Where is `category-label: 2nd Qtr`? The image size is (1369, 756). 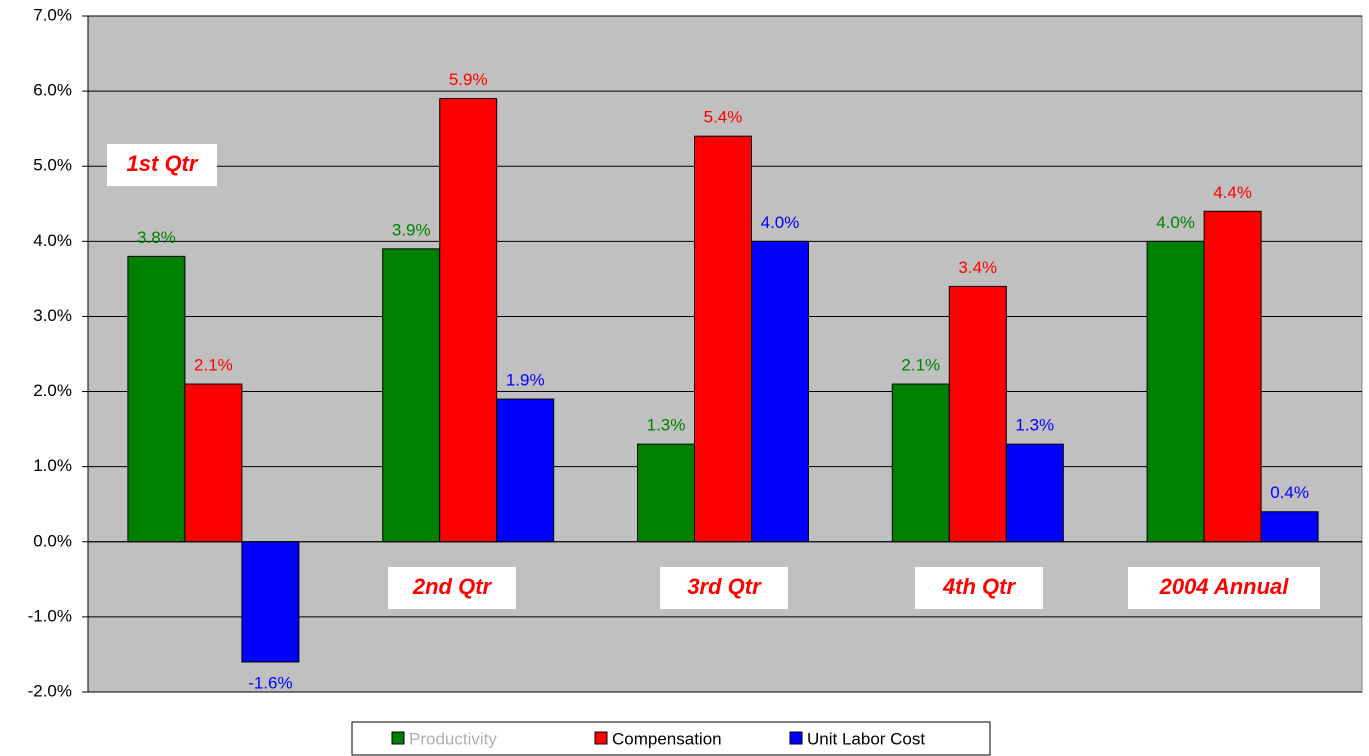
category-label: 2nd Qtr is located at coordinates (452, 586).